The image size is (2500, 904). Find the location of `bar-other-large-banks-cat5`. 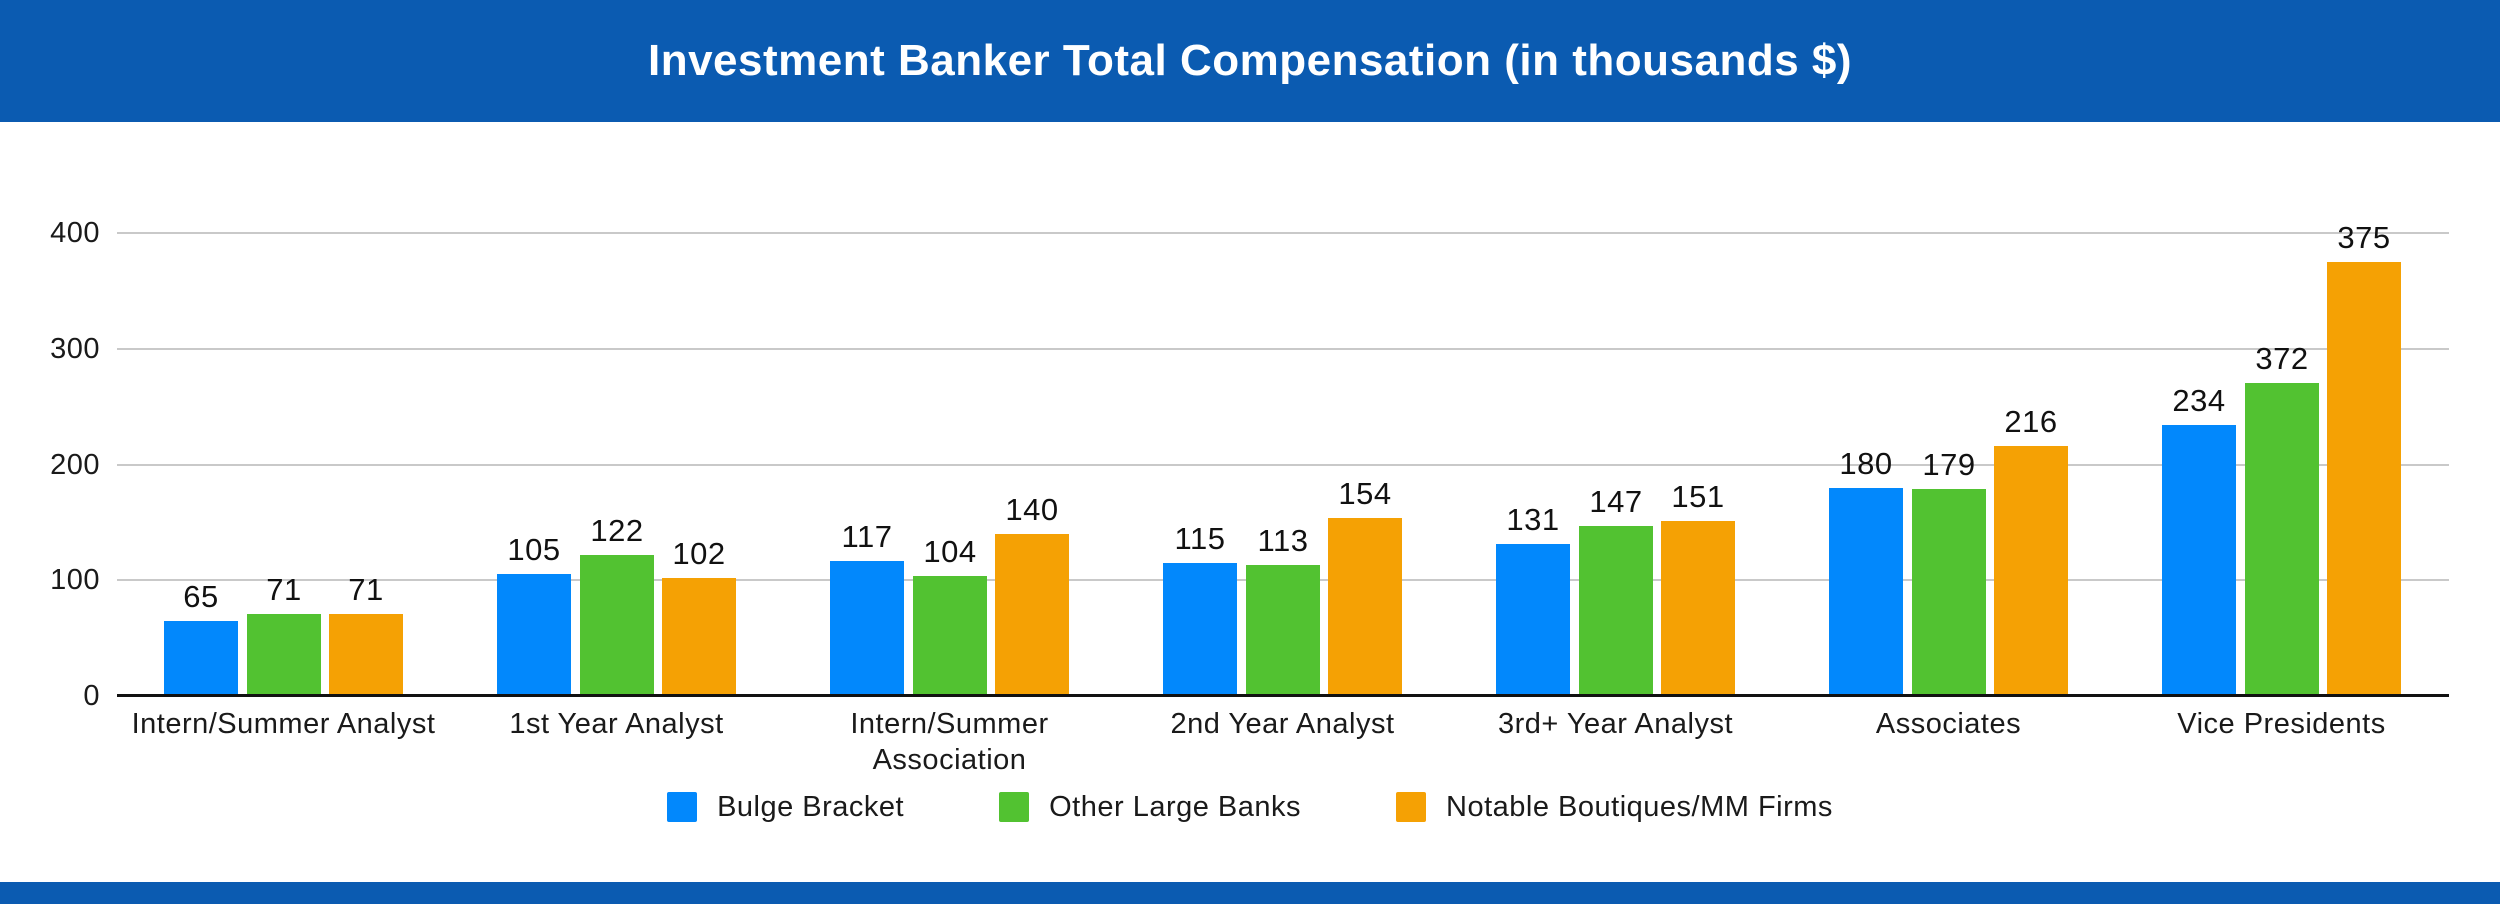

bar-other-large-banks-cat5 is located at coordinates (1949, 592).